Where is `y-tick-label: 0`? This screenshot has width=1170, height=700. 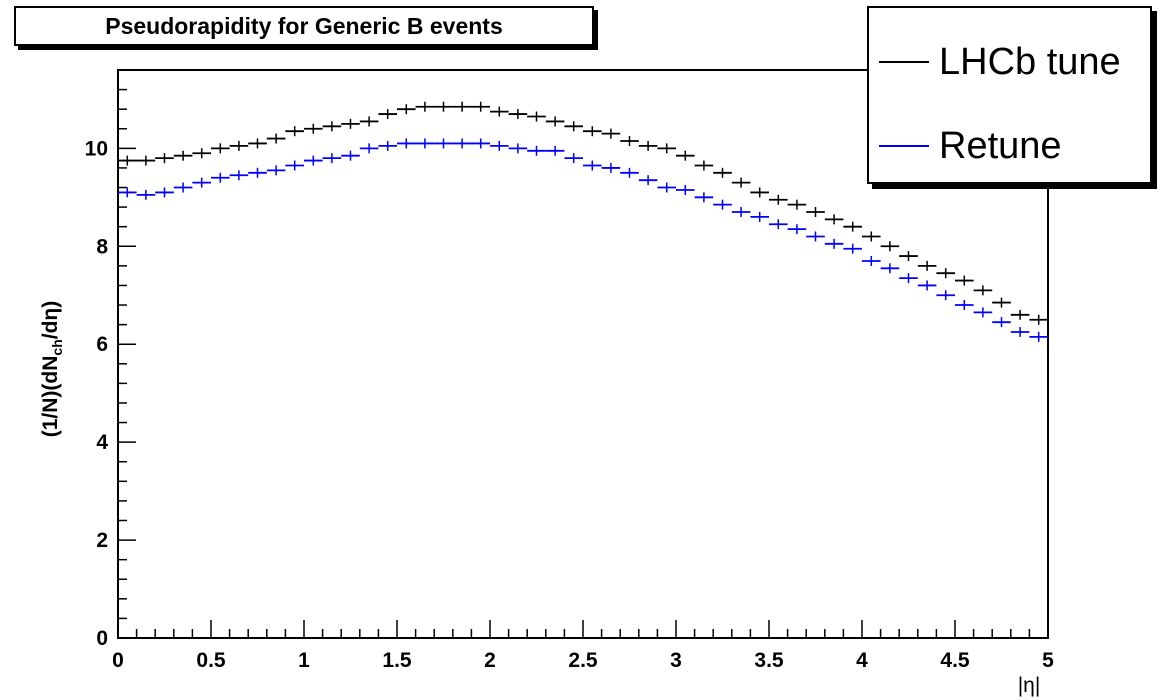
y-tick-label: 0 is located at coordinates (102, 638).